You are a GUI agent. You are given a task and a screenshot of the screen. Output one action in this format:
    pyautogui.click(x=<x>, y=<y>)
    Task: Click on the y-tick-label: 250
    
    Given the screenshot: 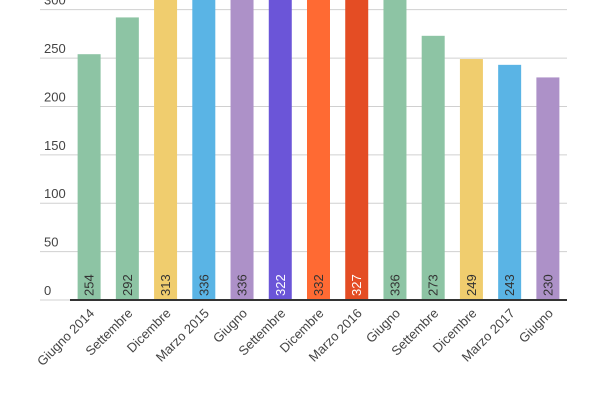 What is the action you would take?
    pyautogui.click(x=55, y=48)
    